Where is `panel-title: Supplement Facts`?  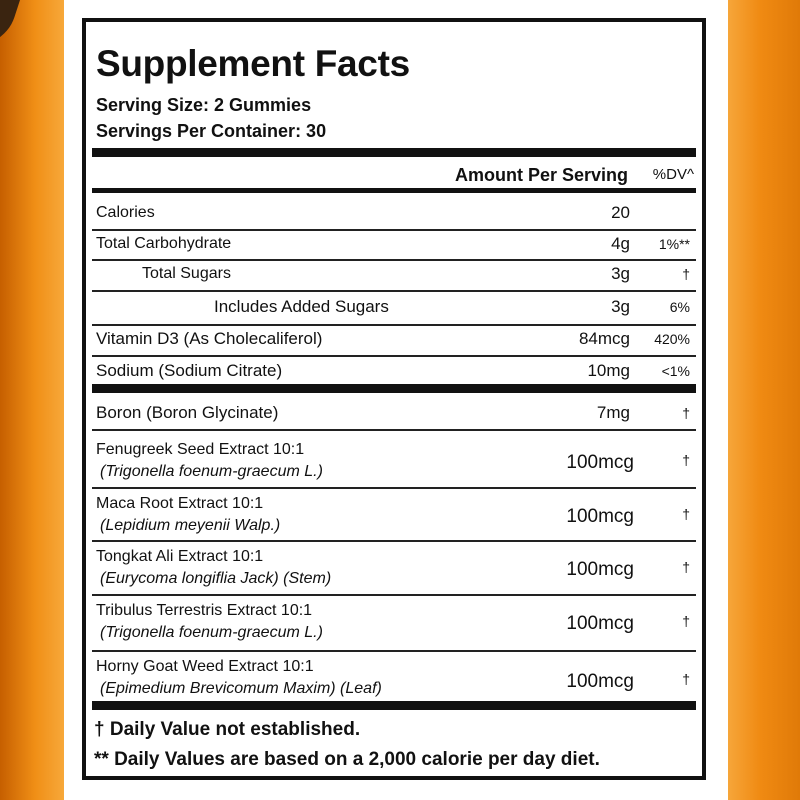 panel-title: Supplement Facts is located at coordinates (253, 63).